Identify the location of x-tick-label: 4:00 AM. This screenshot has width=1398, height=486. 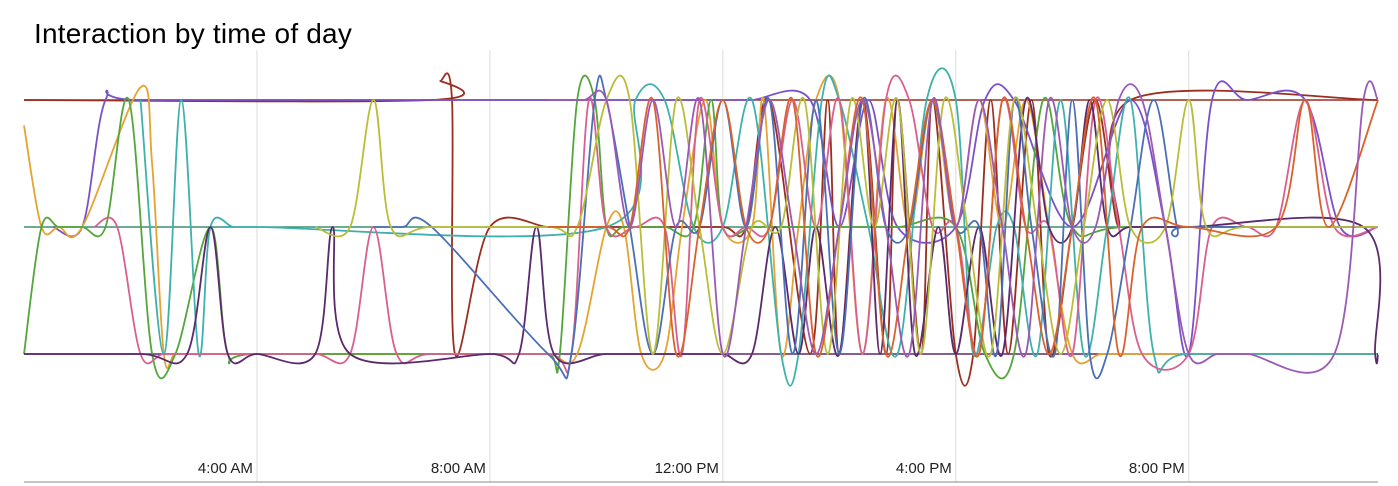
(225, 468).